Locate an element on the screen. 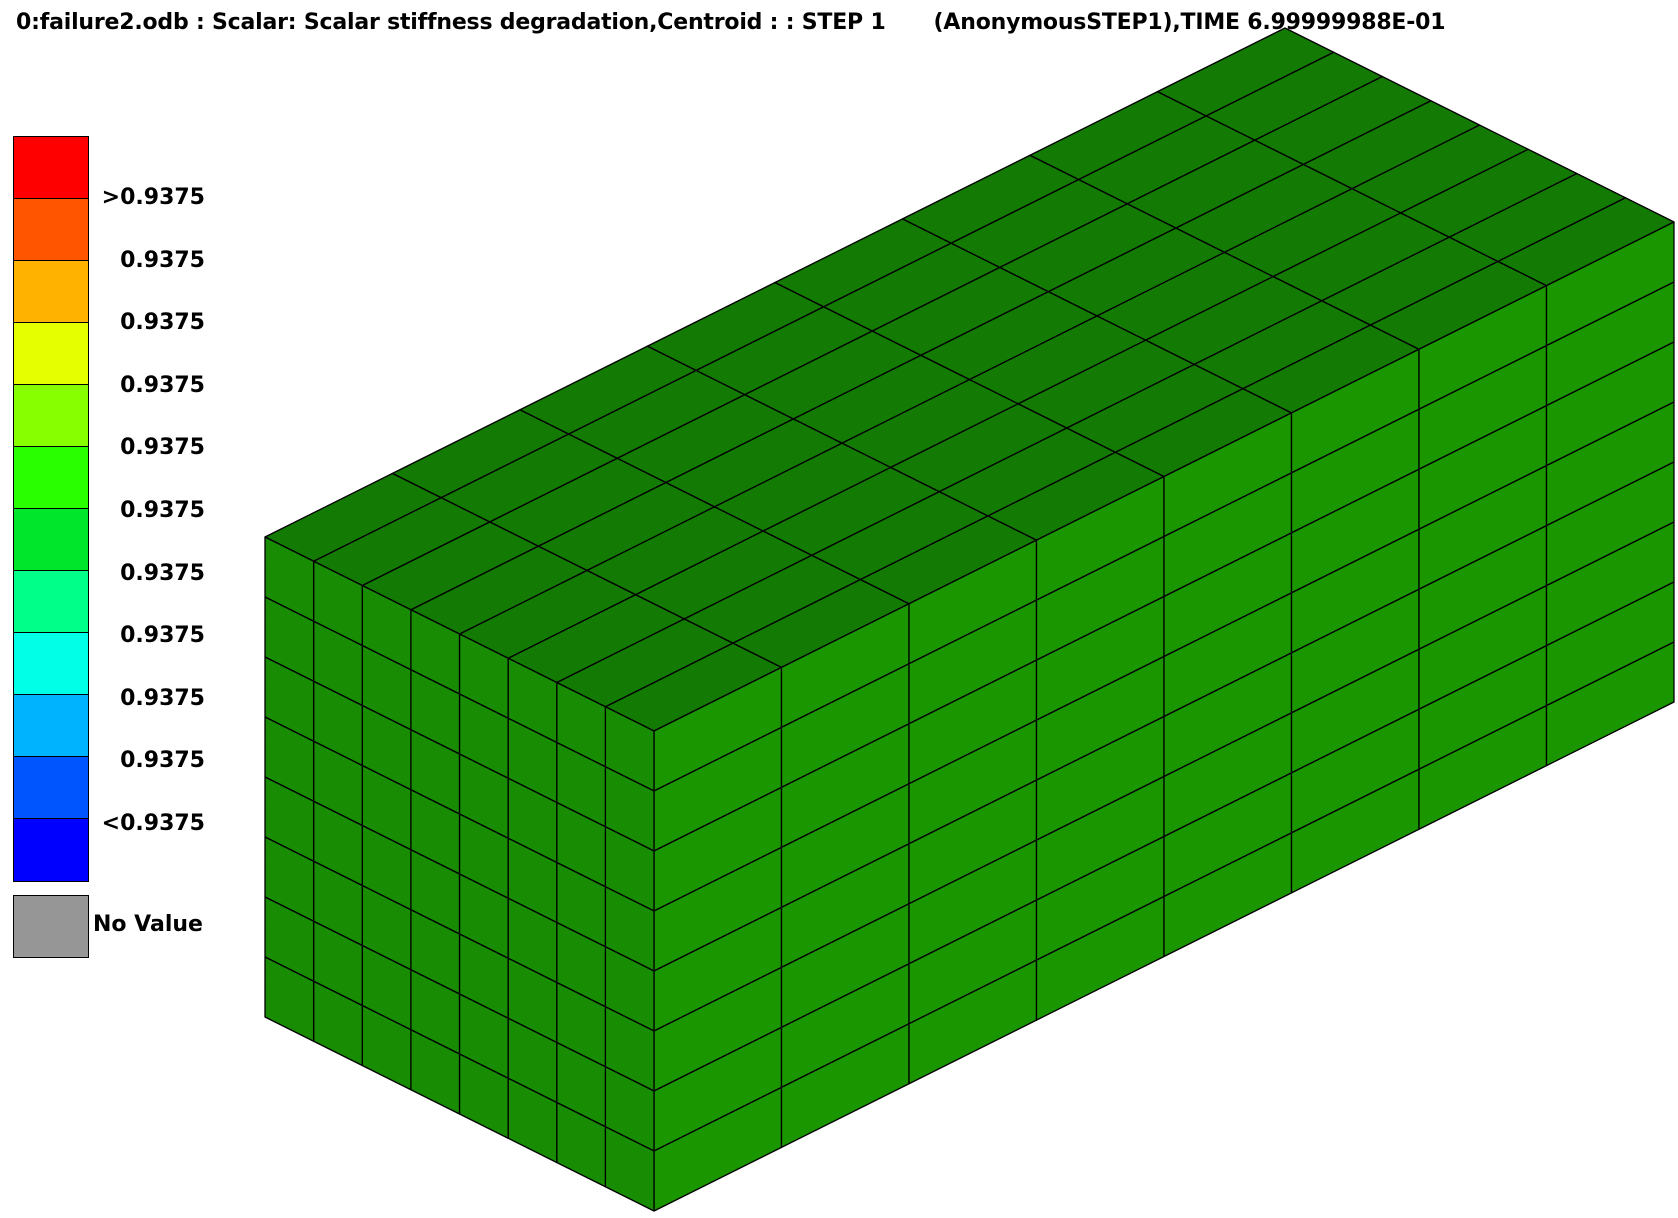 This screenshot has height=1218, width=1678. legend-color-bar is located at coordinates (51, 509).